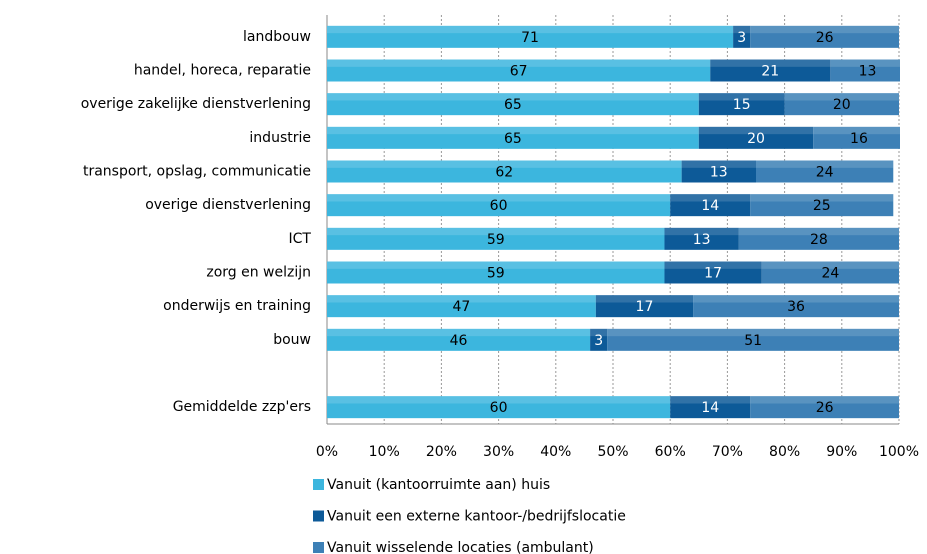 This screenshot has height=554, width=927. What do you see at coordinates (277, 37) in the screenshot?
I see `y-tick-label: landbouw` at bounding box center [277, 37].